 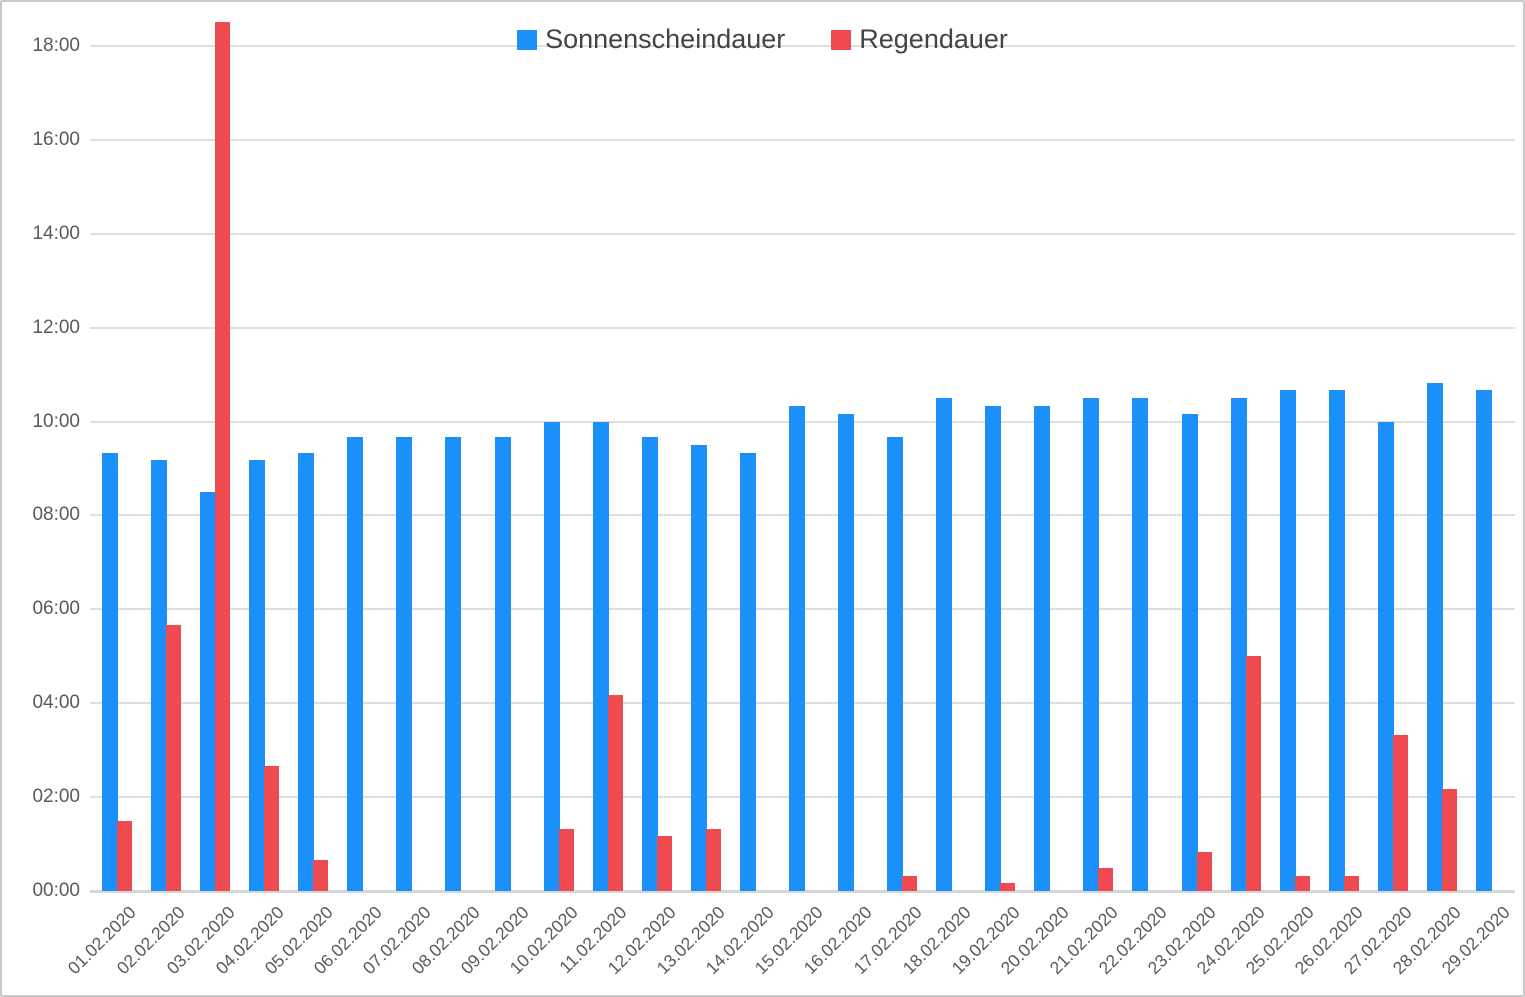 I want to click on legend-item-regendauer: Regendauer, so click(x=919, y=39).